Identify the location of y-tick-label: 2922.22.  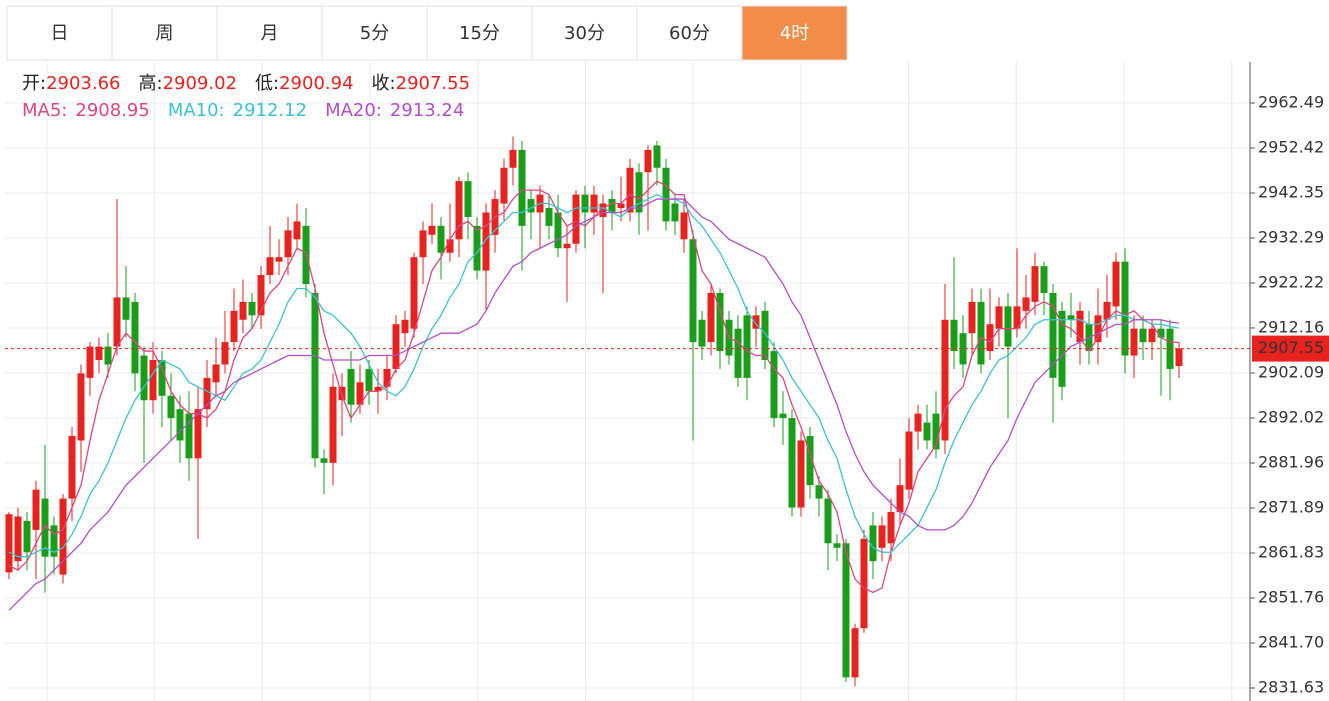
(1291, 282).